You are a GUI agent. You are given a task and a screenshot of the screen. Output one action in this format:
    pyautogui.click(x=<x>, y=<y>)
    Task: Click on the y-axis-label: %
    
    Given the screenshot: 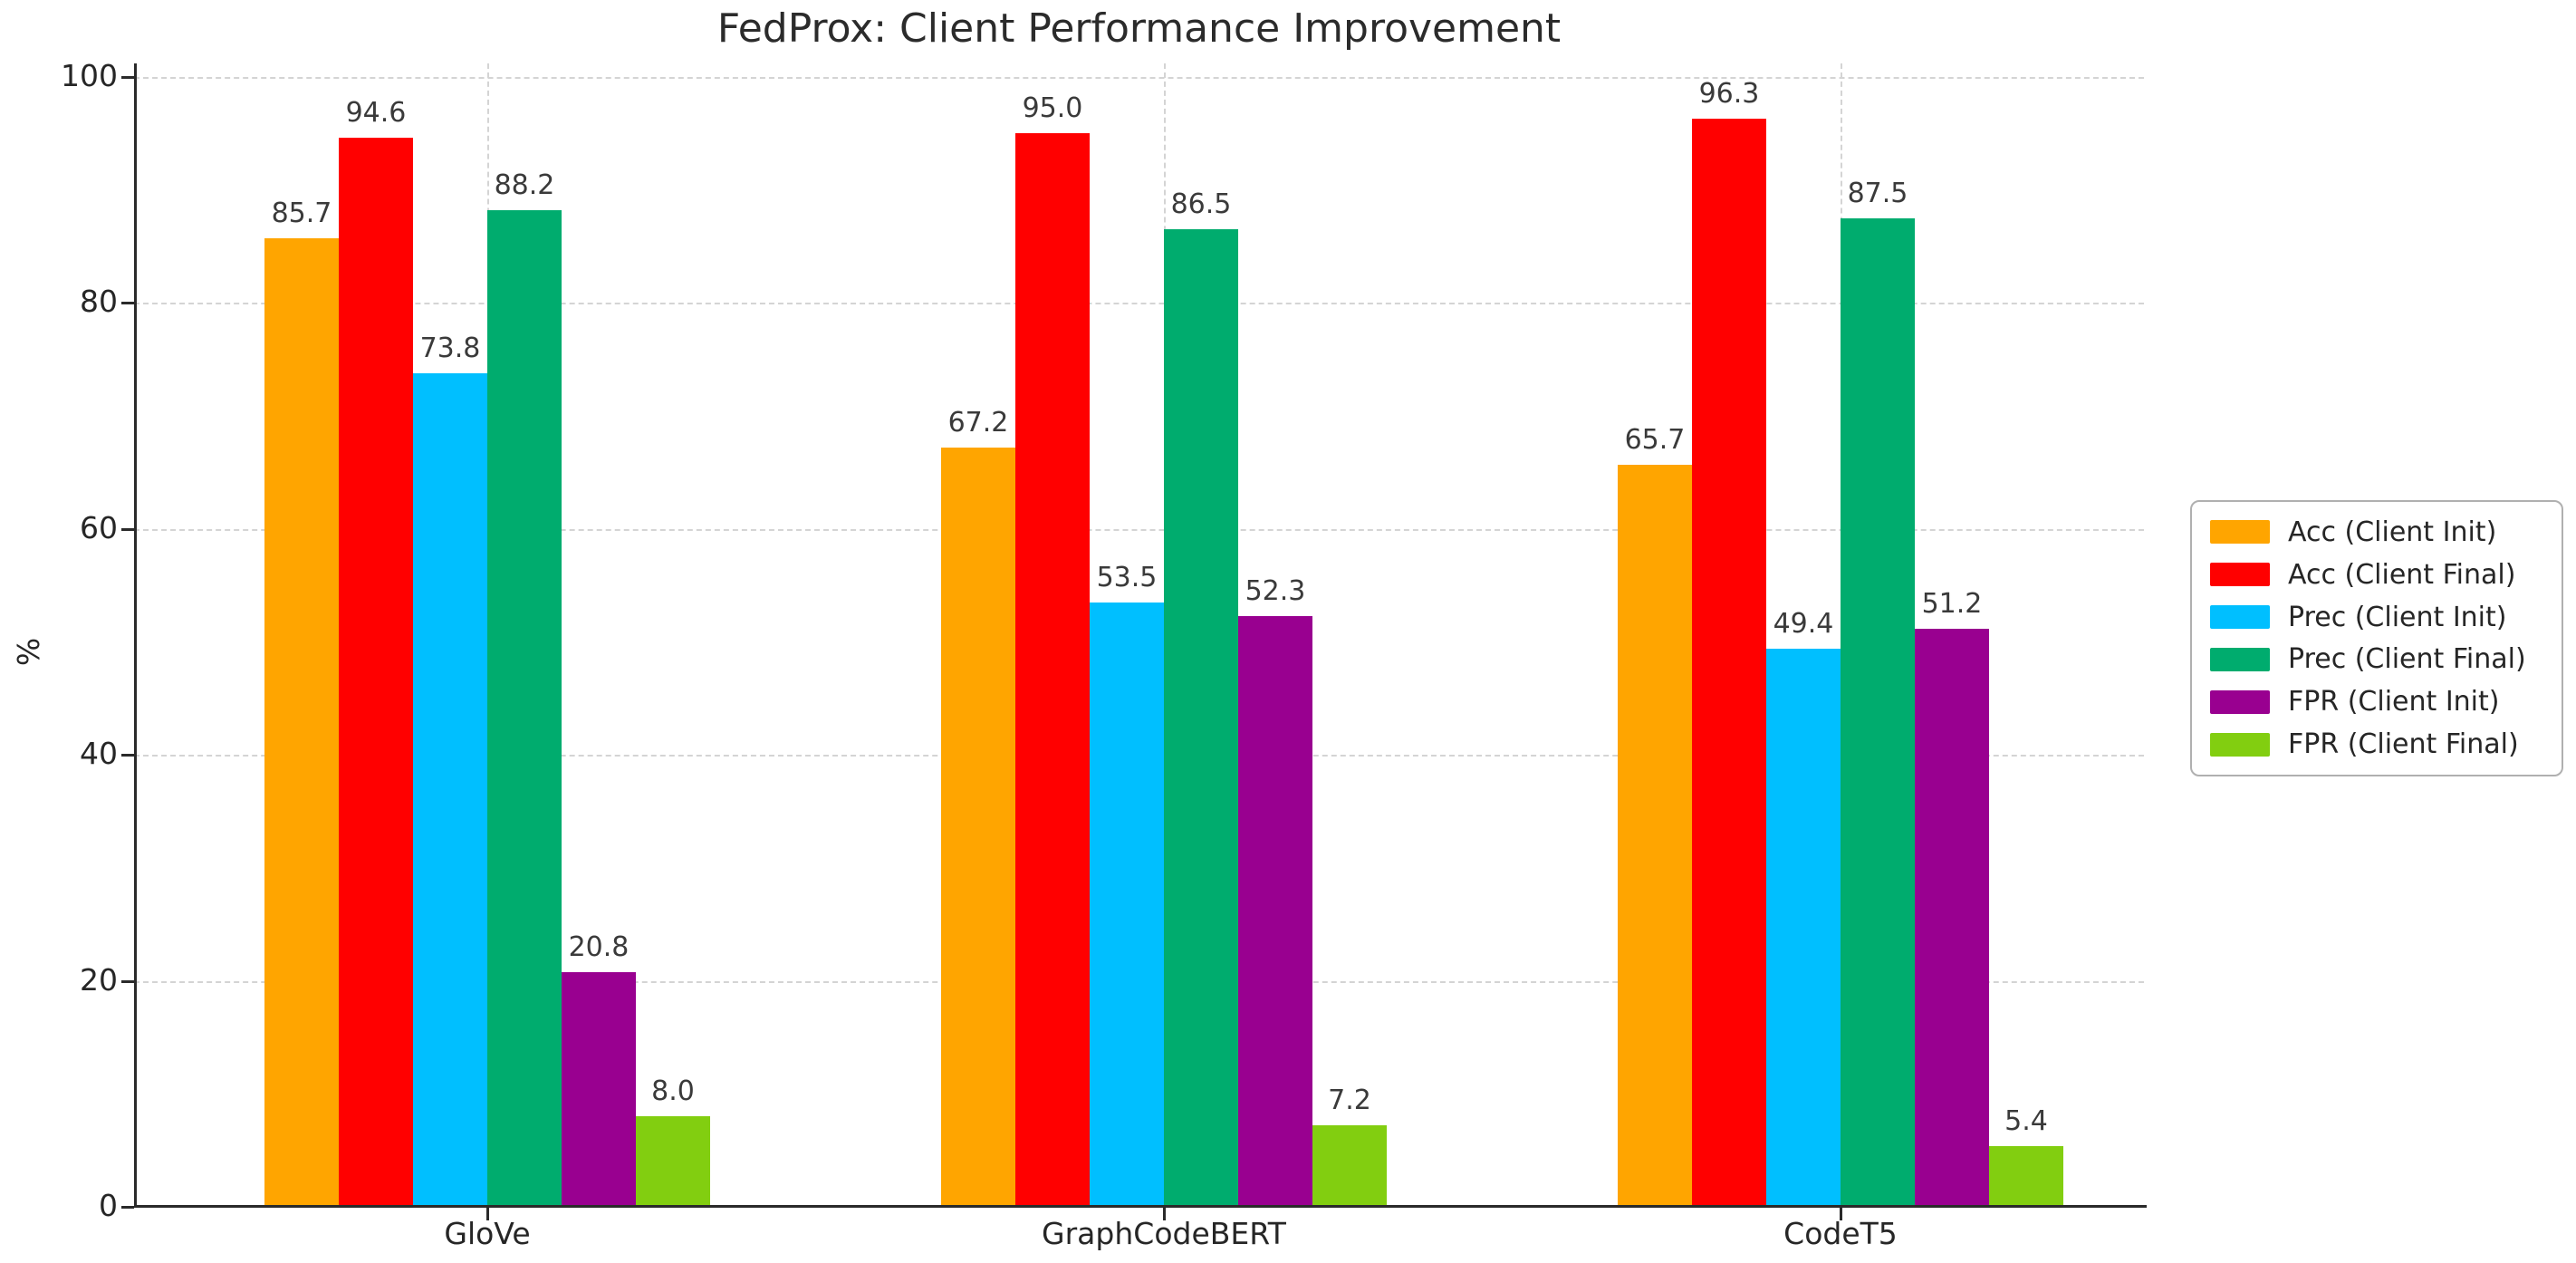 What is the action you would take?
    pyautogui.click(x=29, y=652)
    